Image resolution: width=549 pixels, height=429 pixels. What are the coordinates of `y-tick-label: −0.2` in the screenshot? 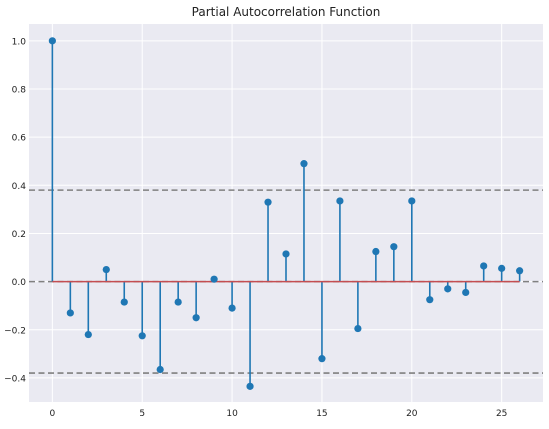 It's located at (15, 331).